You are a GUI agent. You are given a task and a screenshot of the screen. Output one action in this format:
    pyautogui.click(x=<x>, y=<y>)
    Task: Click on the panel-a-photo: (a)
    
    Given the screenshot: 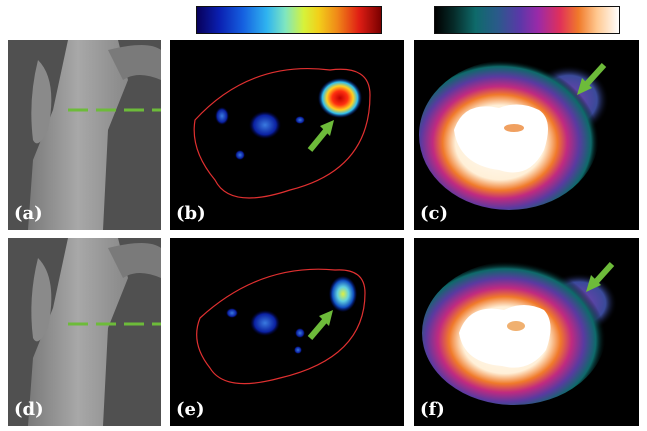 What is the action you would take?
    pyautogui.click(x=84, y=135)
    